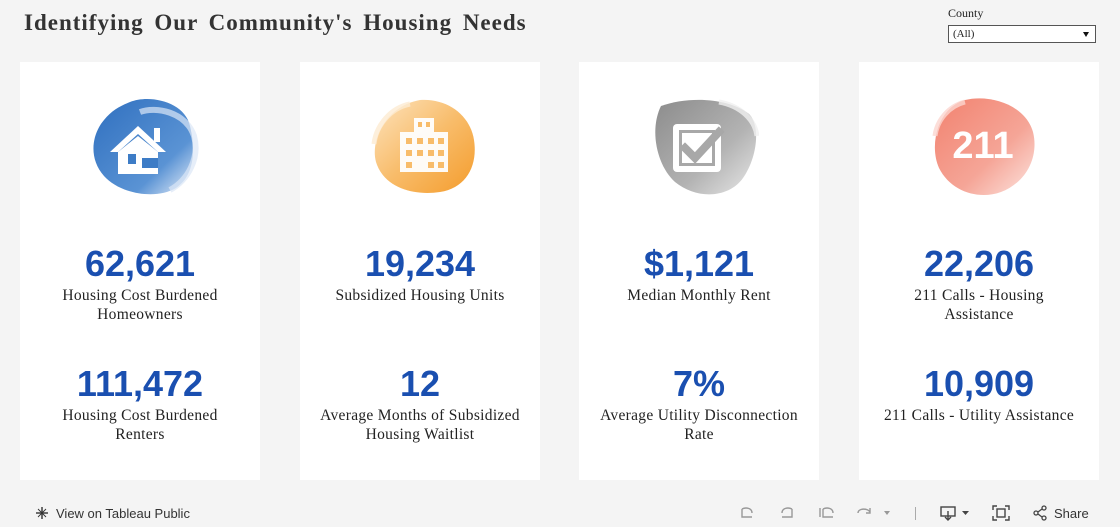  What do you see at coordinates (979, 415) in the screenshot?
I see `metric-label: 211 Calls - Utility Assistance` at bounding box center [979, 415].